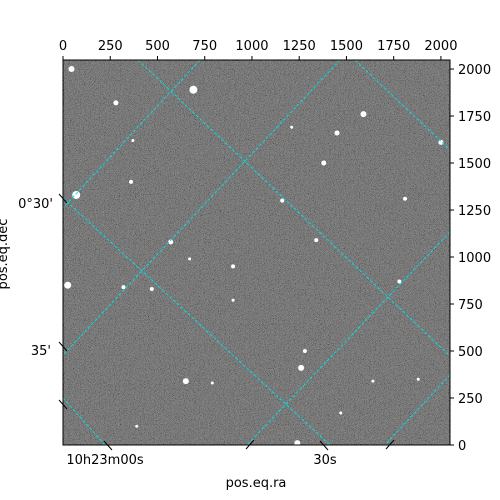 The image size is (500, 500). What do you see at coordinates (5, 254) in the screenshot?
I see `y-axis-label: pos.eq.dec` at bounding box center [5, 254].